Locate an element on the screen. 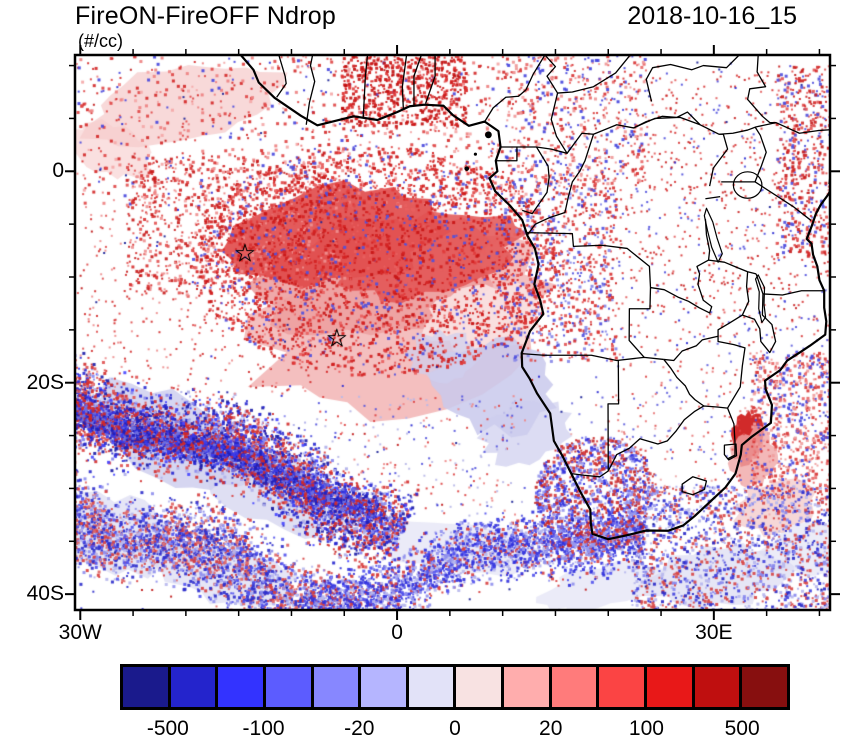 This screenshot has height=750, width=850. colorbar-tick-label: 500 is located at coordinates (742, 728).